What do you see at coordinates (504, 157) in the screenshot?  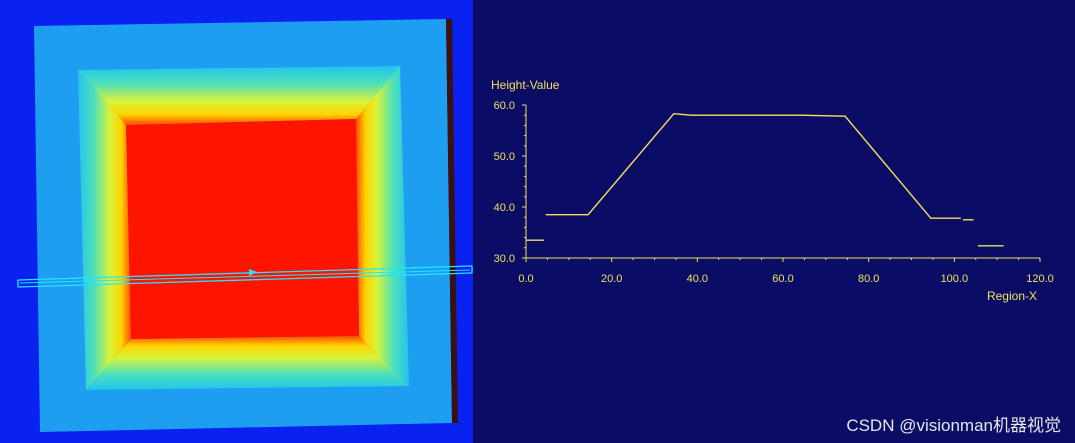 I see `y-tick-label: 50.0` at bounding box center [504, 157].